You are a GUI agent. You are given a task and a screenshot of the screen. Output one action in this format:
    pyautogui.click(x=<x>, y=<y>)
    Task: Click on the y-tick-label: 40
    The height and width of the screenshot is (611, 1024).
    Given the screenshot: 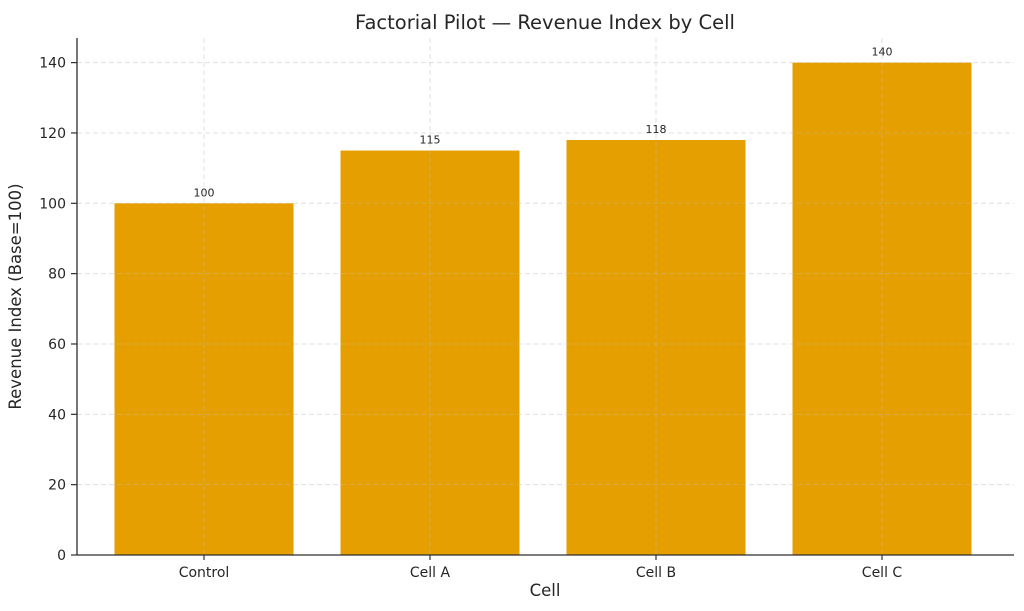 What is the action you would take?
    pyautogui.click(x=57, y=415)
    